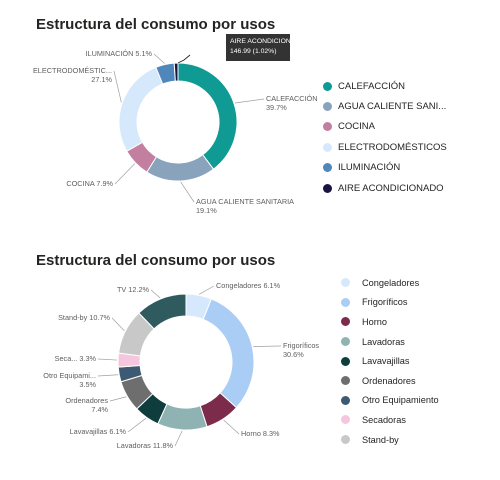 The width and height of the screenshot is (500, 480). I want to click on tooltip: AIRE ACONDICIONADO 146.99 (1.02%), so click(266, 47).